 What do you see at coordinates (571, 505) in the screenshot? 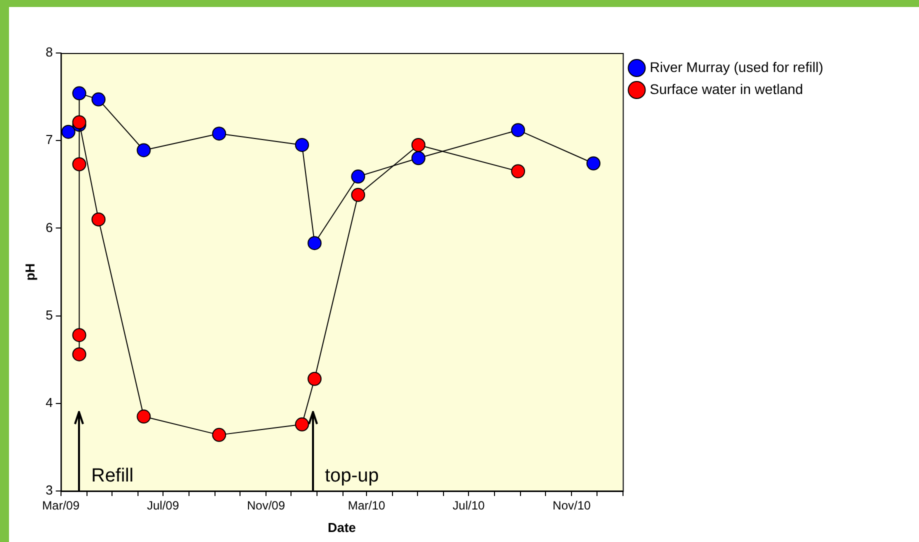
I see `x-tick-label: Nov/10` at bounding box center [571, 505].